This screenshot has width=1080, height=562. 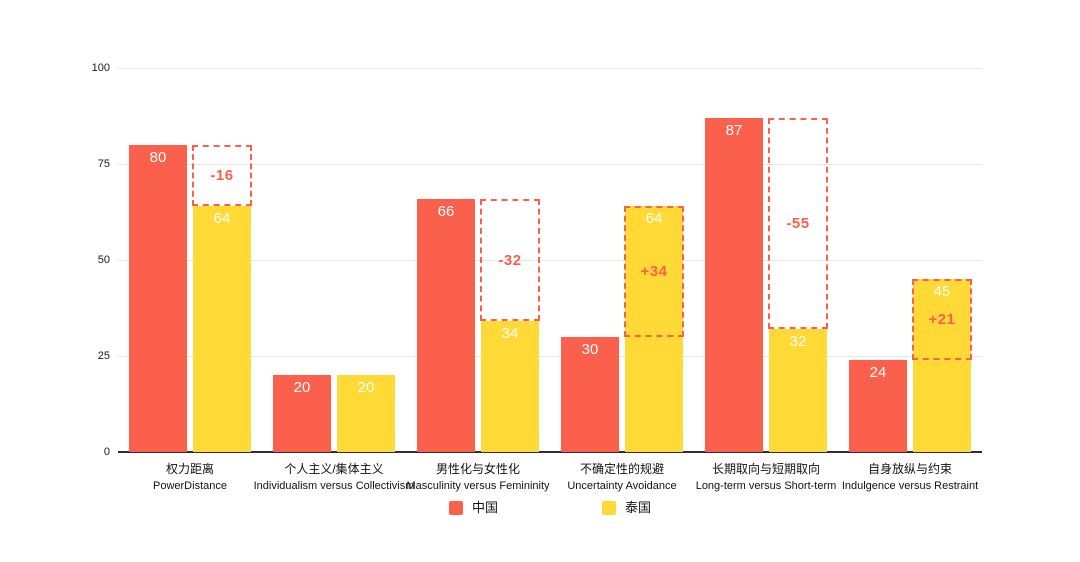 I want to click on bar-thailand: 34, so click(x=510, y=386).